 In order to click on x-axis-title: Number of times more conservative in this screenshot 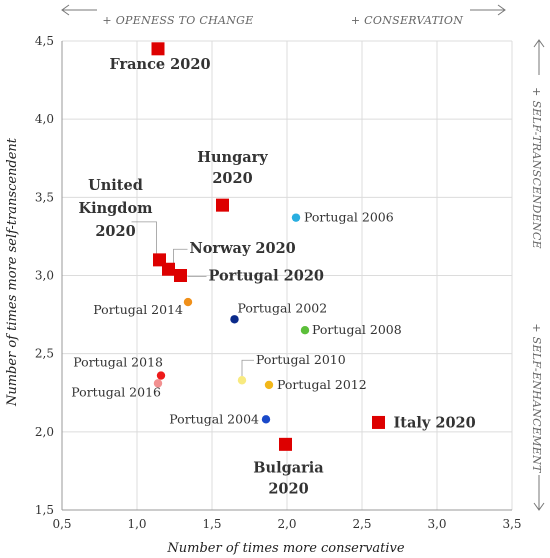, I will do `click(285, 548)`.